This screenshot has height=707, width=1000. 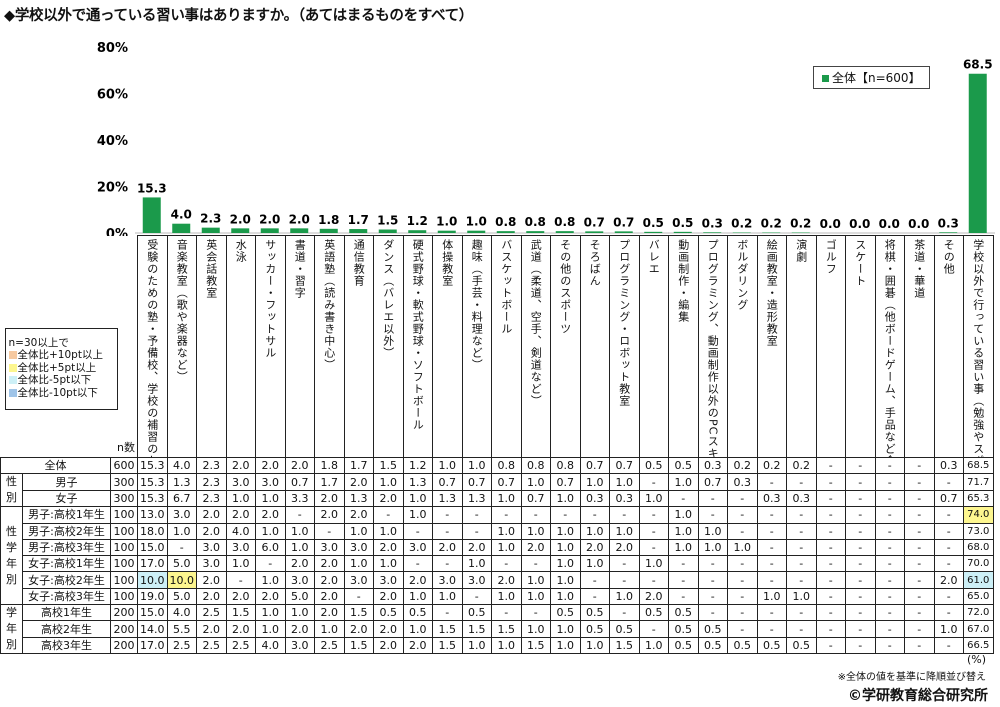 What do you see at coordinates (359, 346) in the screenshot?
I see `column-header: 通信教育` at bounding box center [359, 346].